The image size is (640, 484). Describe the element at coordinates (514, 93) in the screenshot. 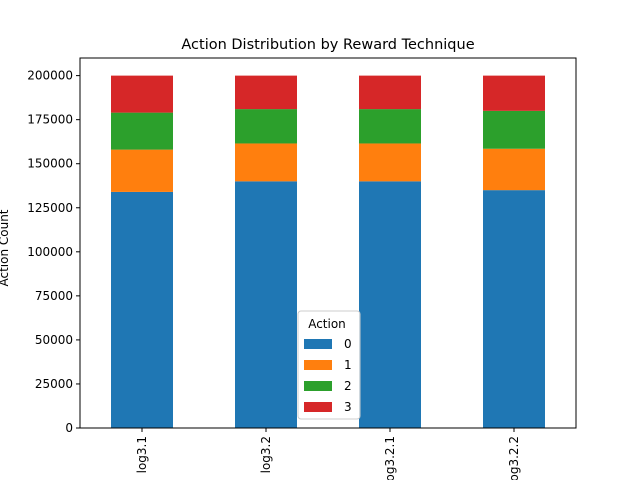

I see `bar-log3.2.2-action-3` at that location.